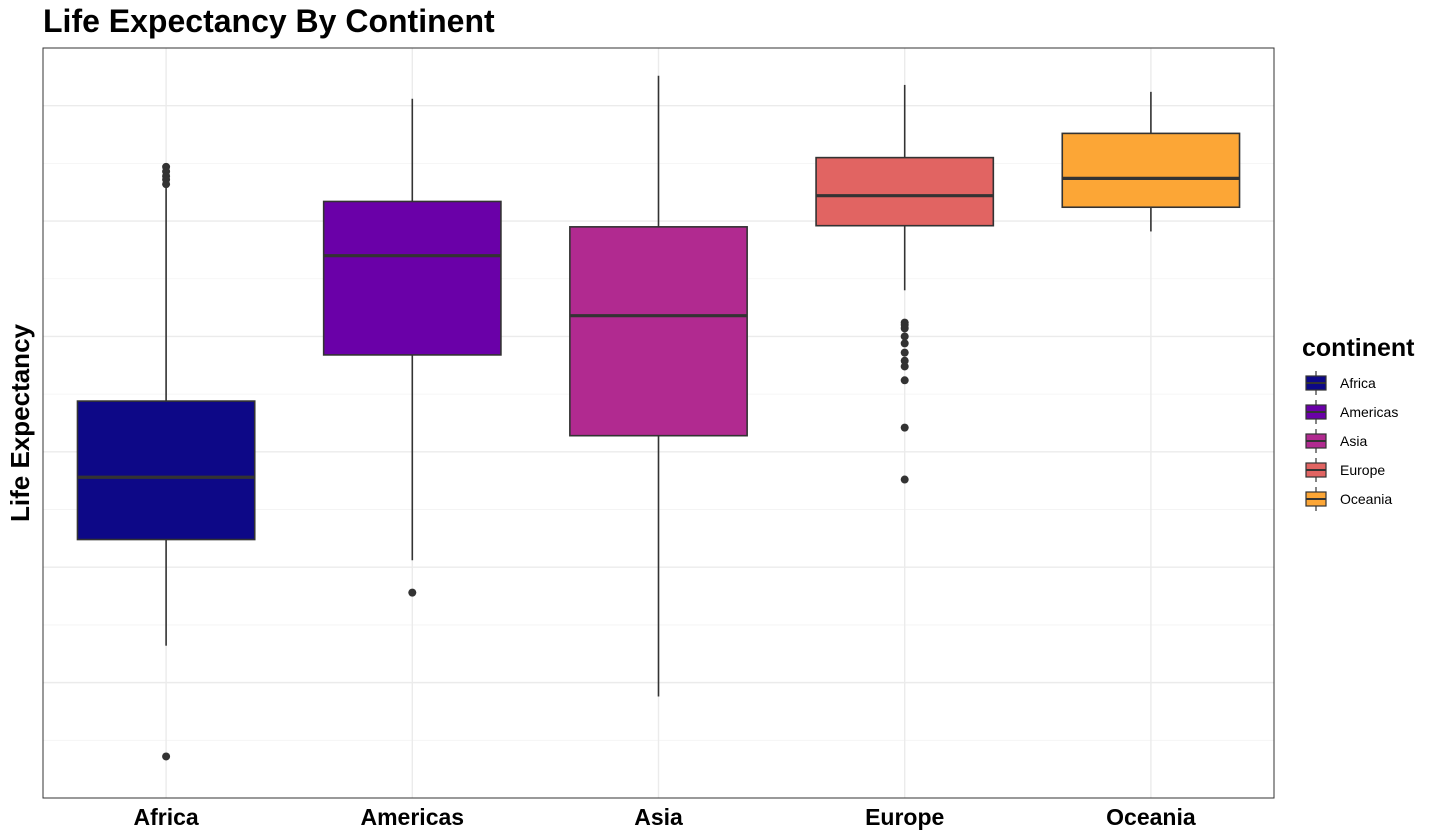 The image size is (1440, 840). I want to click on box-asia, so click(658, 386).